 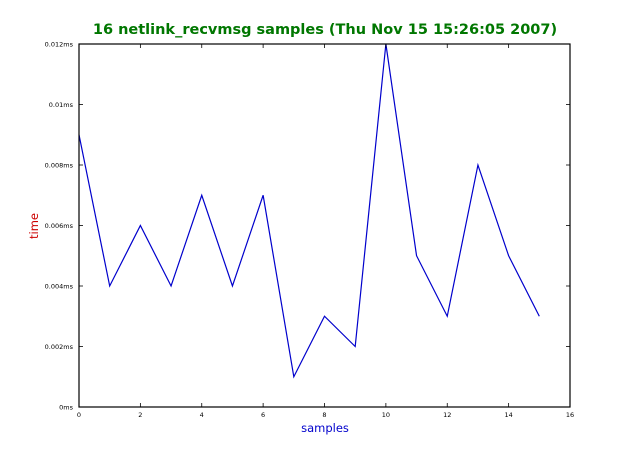 I want to click on y-tick-label: 0.006ms, so click(x=59, y=226).